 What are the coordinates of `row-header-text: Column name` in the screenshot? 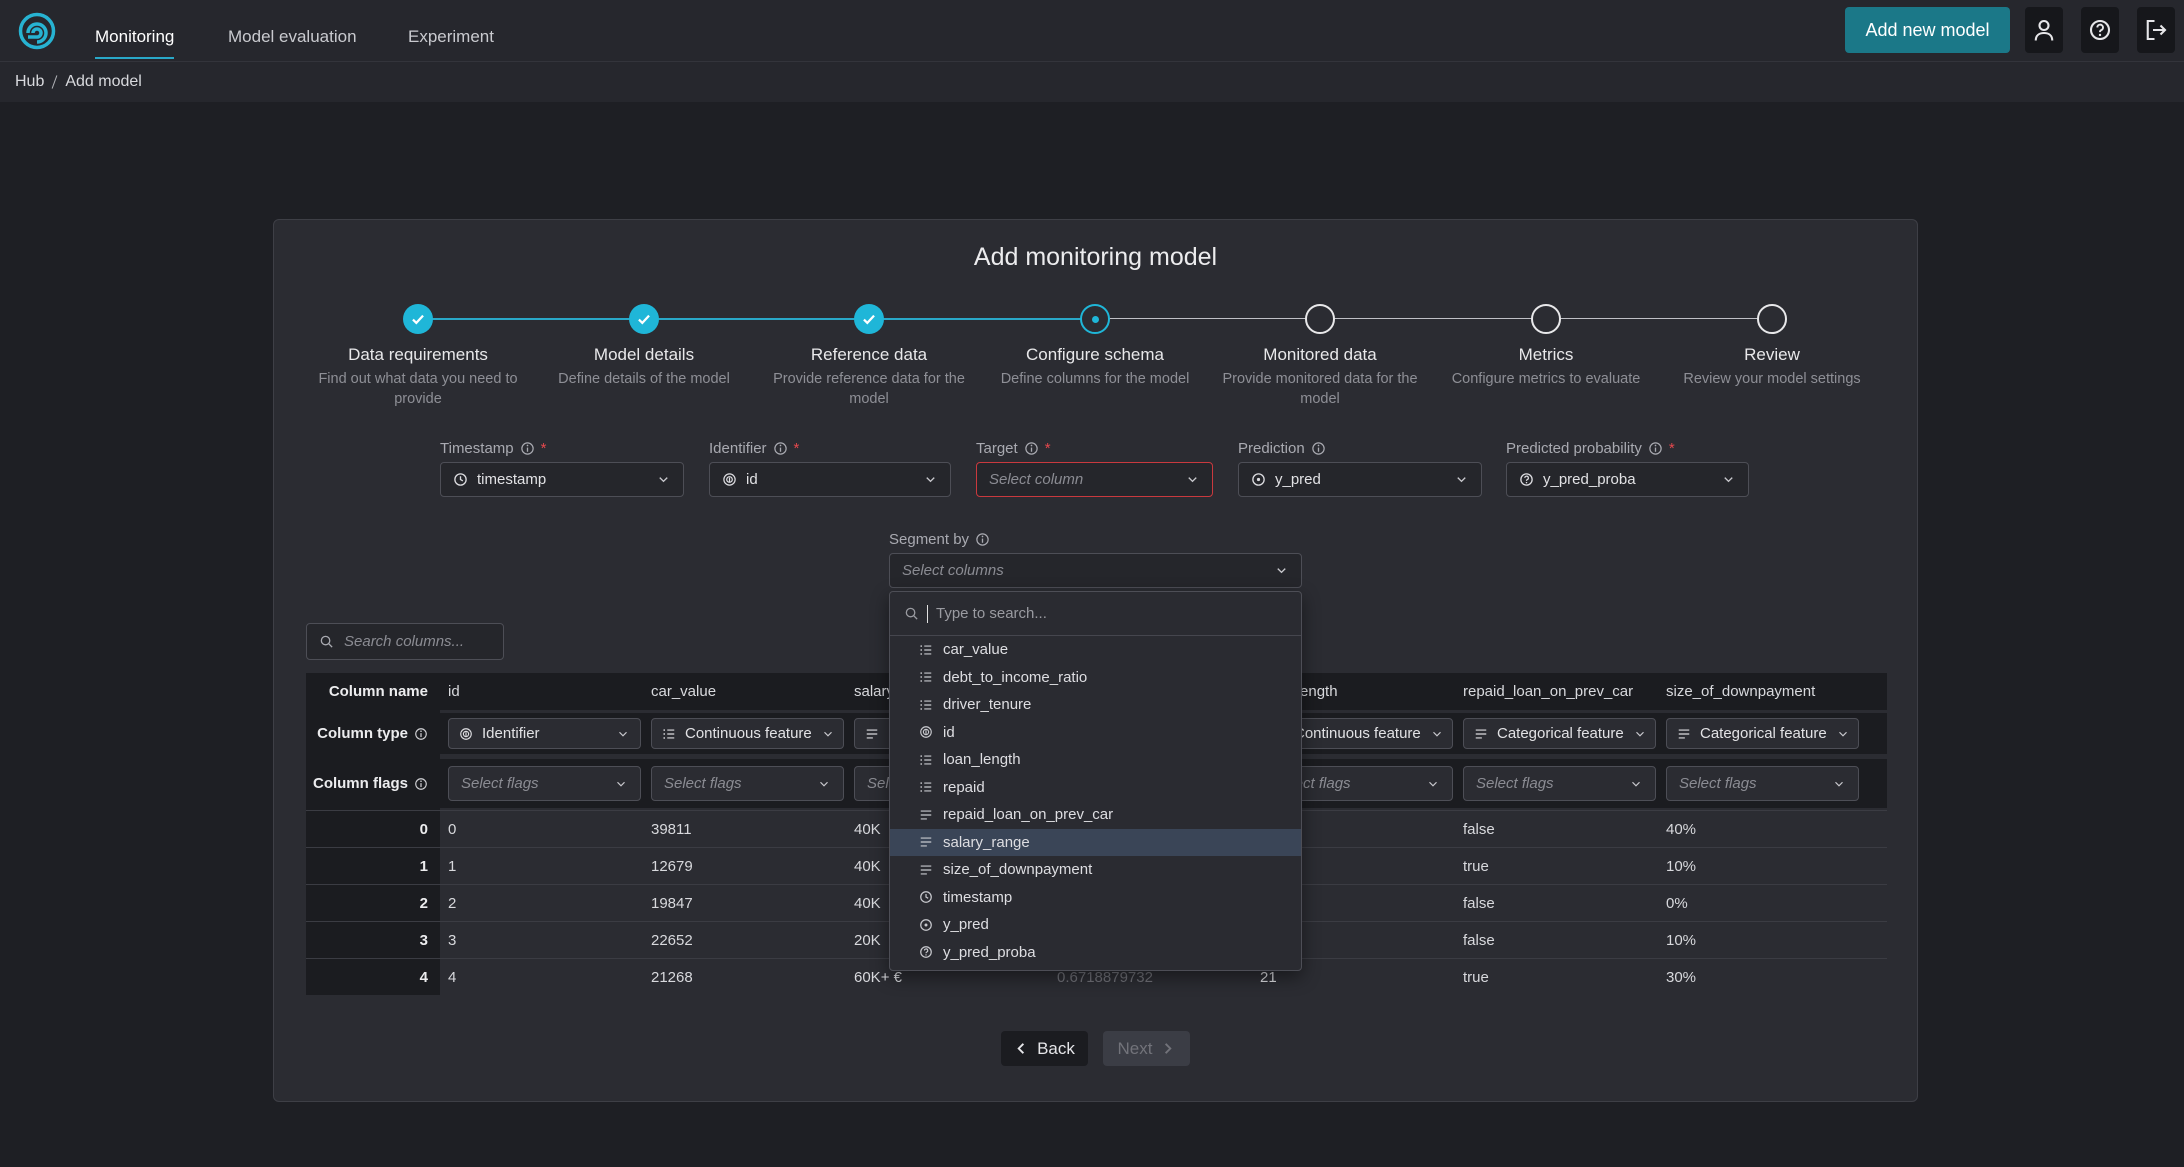 It's located at (378, 691).